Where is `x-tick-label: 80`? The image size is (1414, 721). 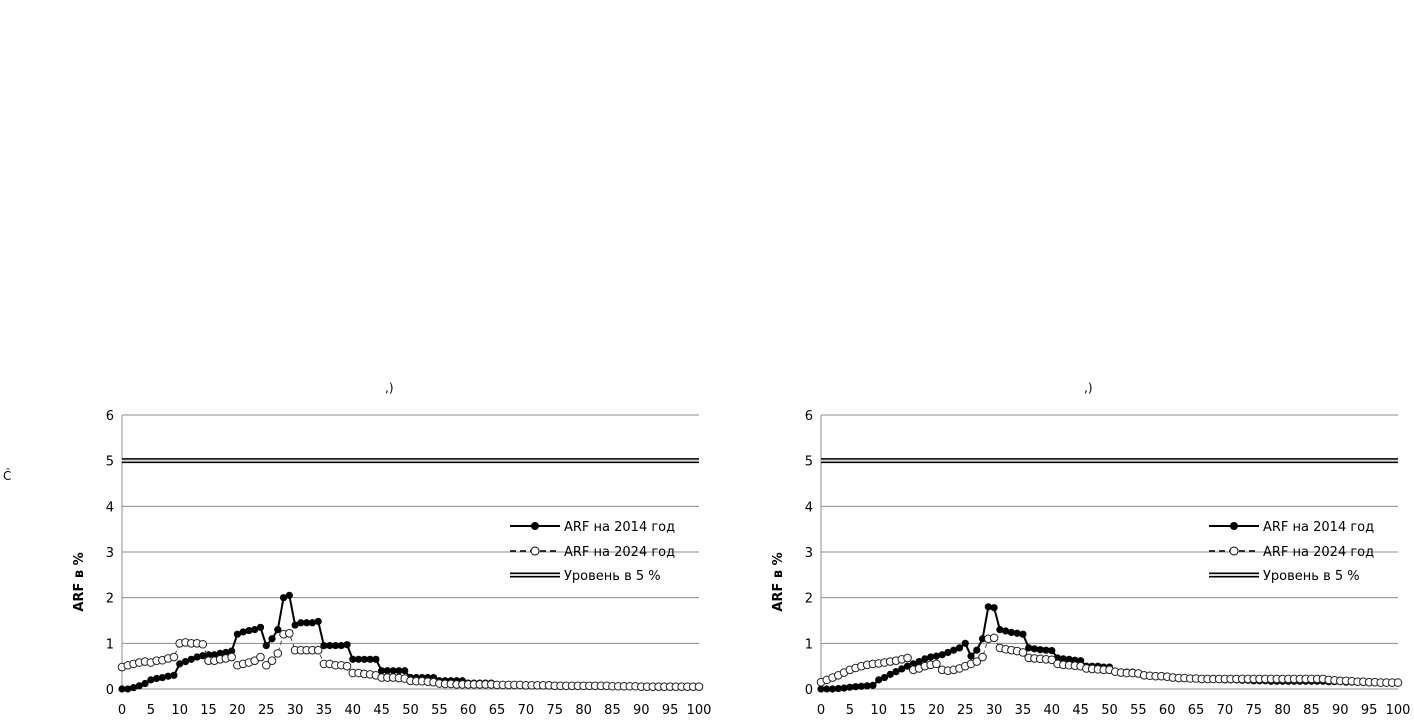 x-tick-label: 80 is located at coordinates (583, 710).